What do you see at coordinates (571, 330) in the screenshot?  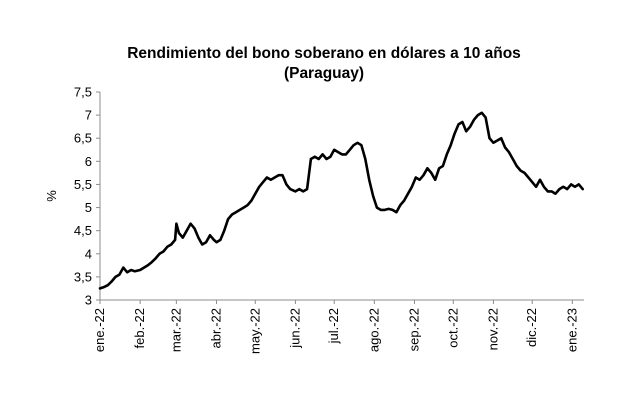 I see `x-tick-label: ene.-23` at bounding box center [571, 330].